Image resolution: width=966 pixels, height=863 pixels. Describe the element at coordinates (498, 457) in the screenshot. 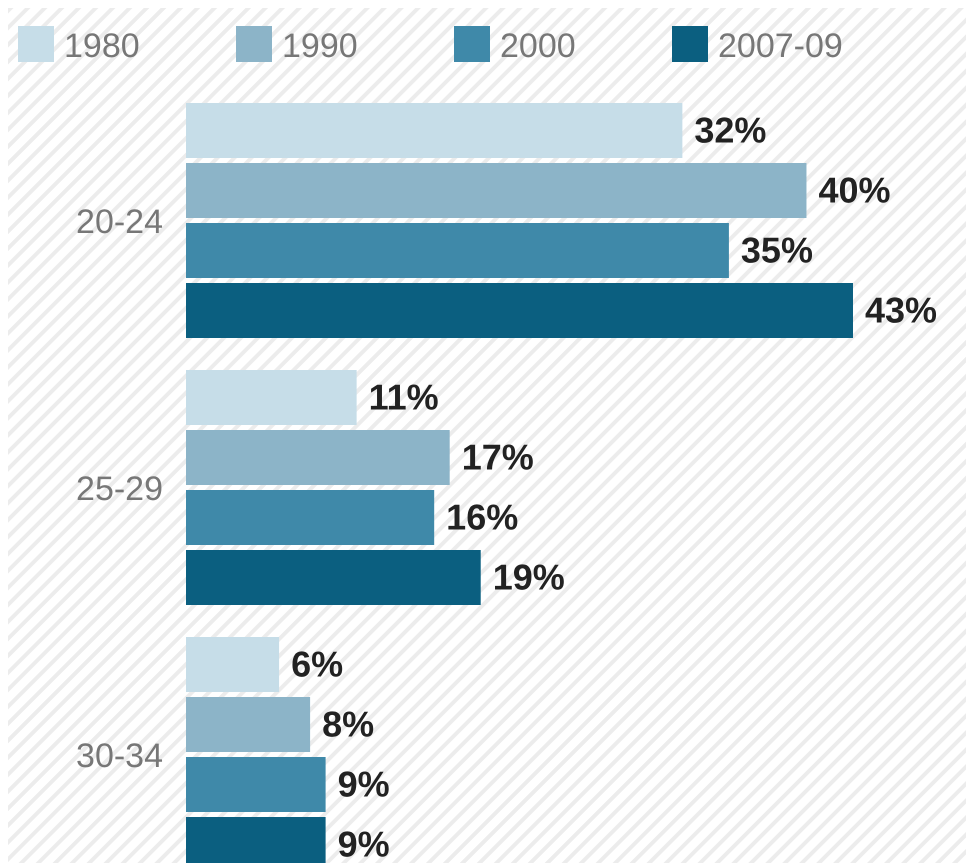

I see `data-label: 17%` at that location.